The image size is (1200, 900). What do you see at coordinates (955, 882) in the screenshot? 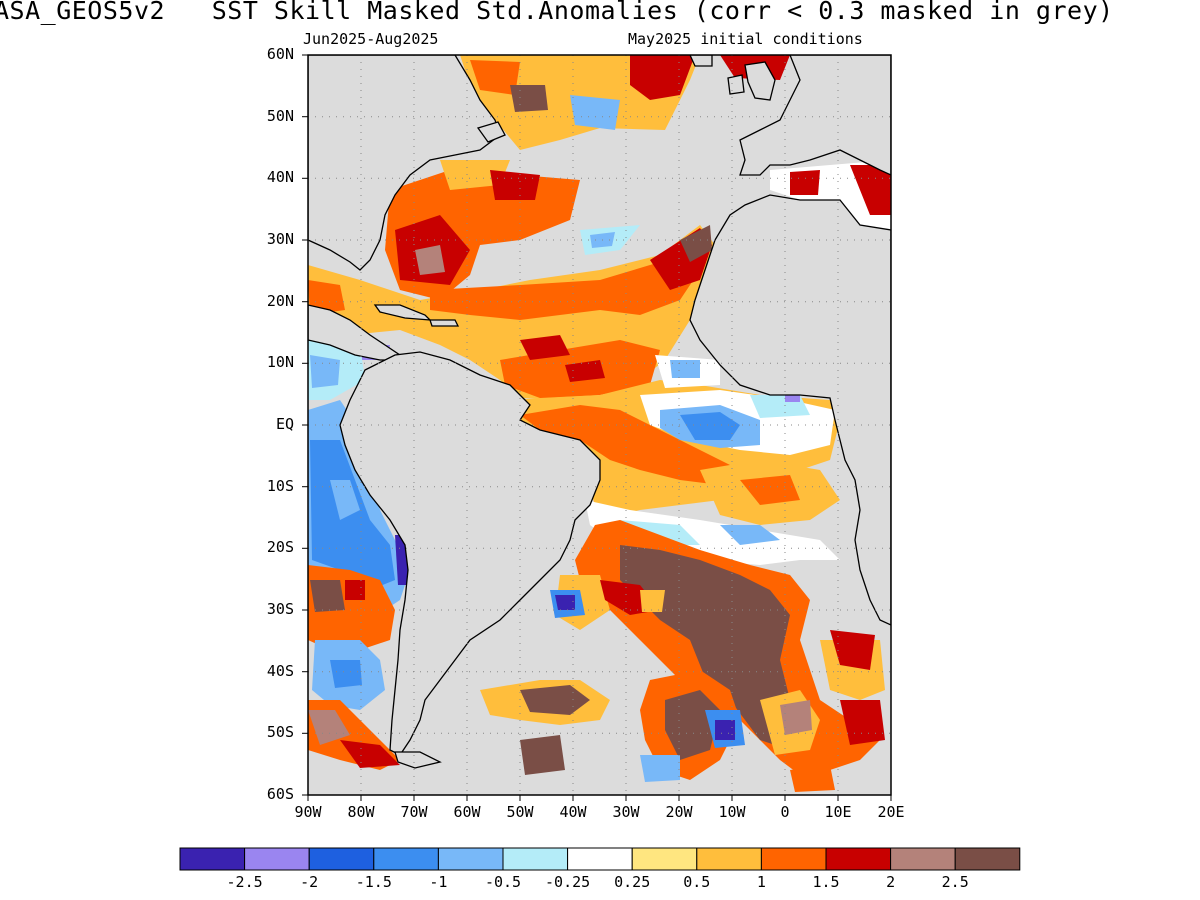
I see `colorbar-label: 2.5` at bounding box center [955, 882].